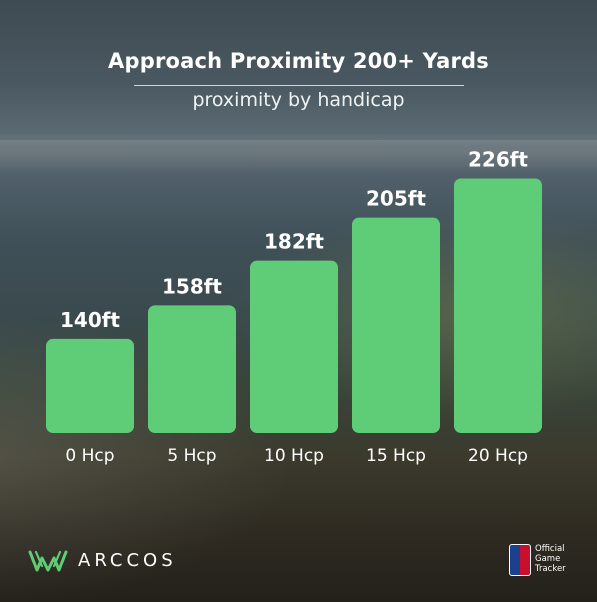 This screenshot has width=597, height=602. Describe the element at coordinates (498, 305) in the screenshot. I see `bar-20-hcp` at that location.